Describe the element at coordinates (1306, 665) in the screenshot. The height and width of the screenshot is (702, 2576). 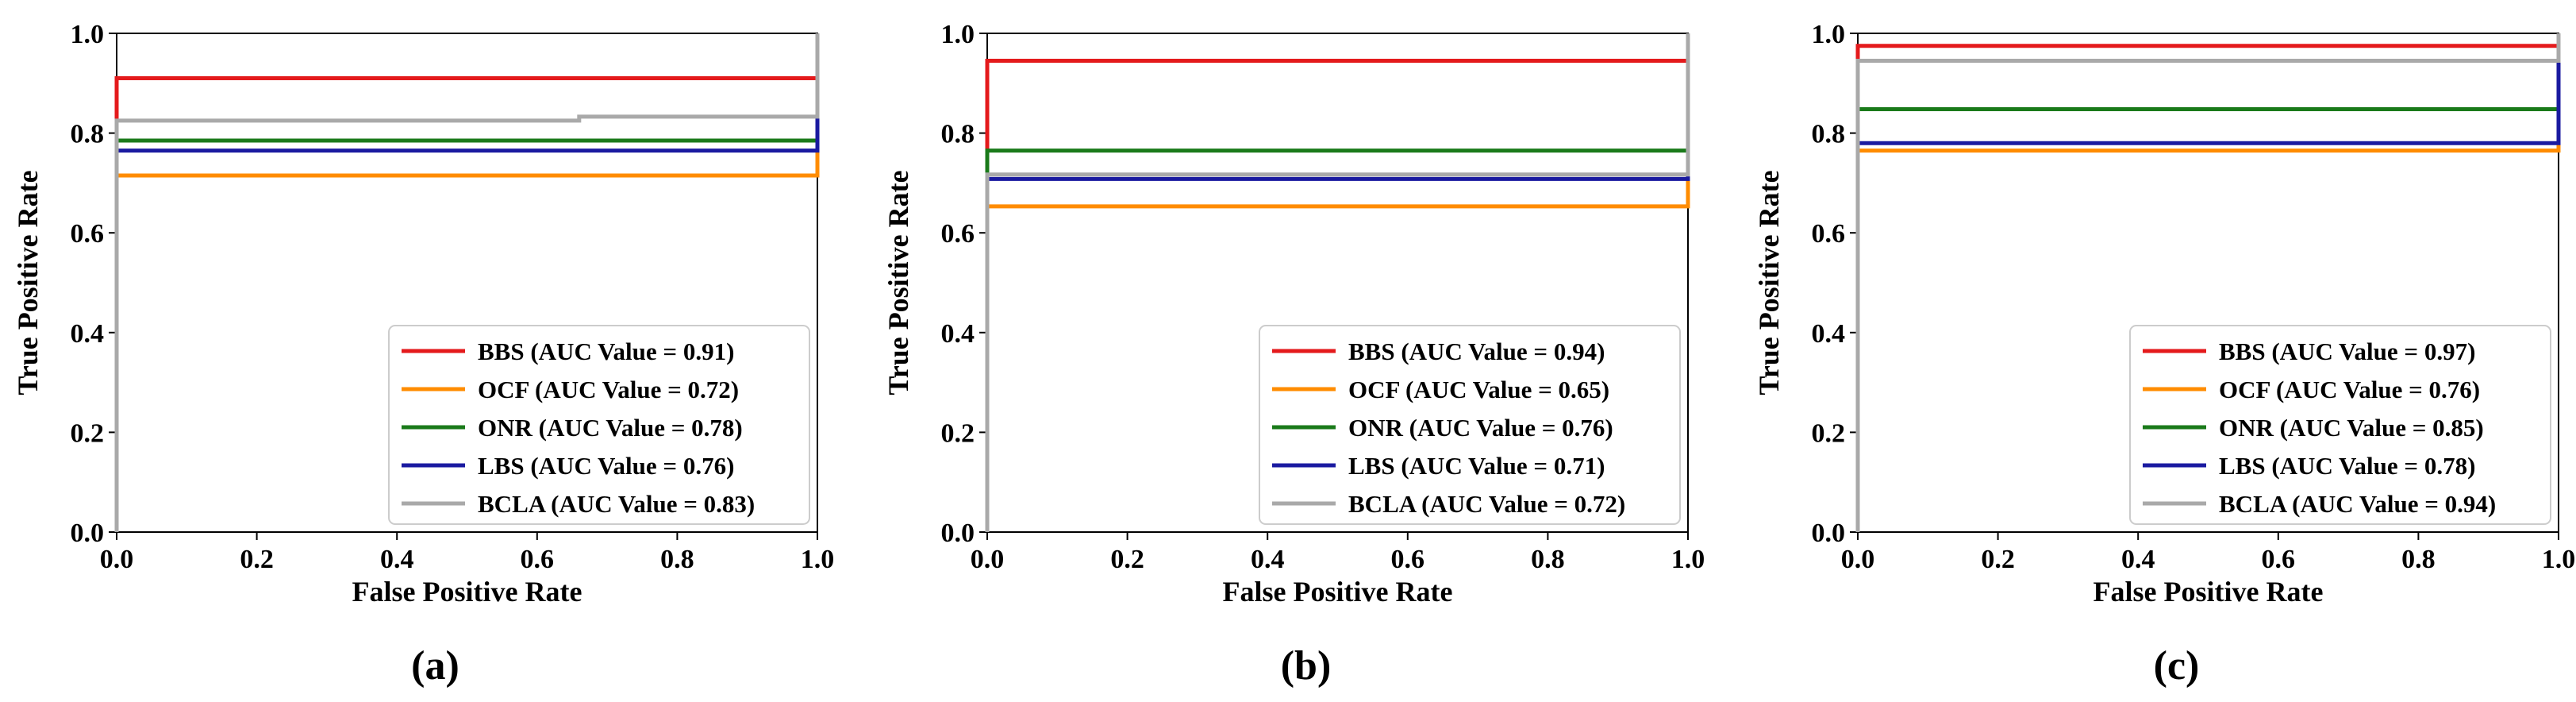
I see `panel-label: (b)` at that location.